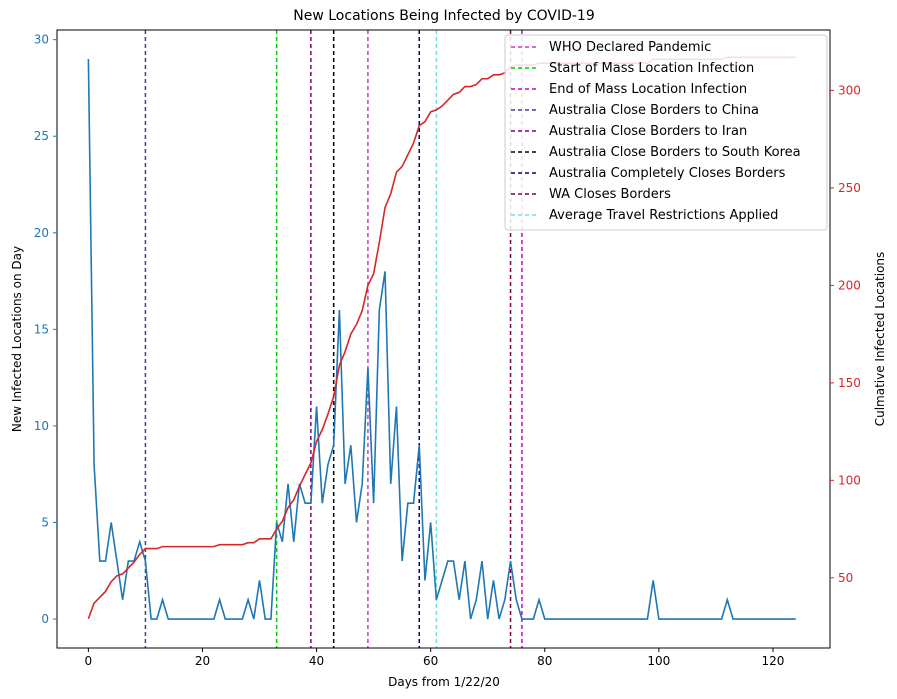 The image size is (897, 699). What do you see at coordinates (41, 136) in the screenshot?
I see `y-left-tick-label-5: 25` at bounding box center [41, 136].